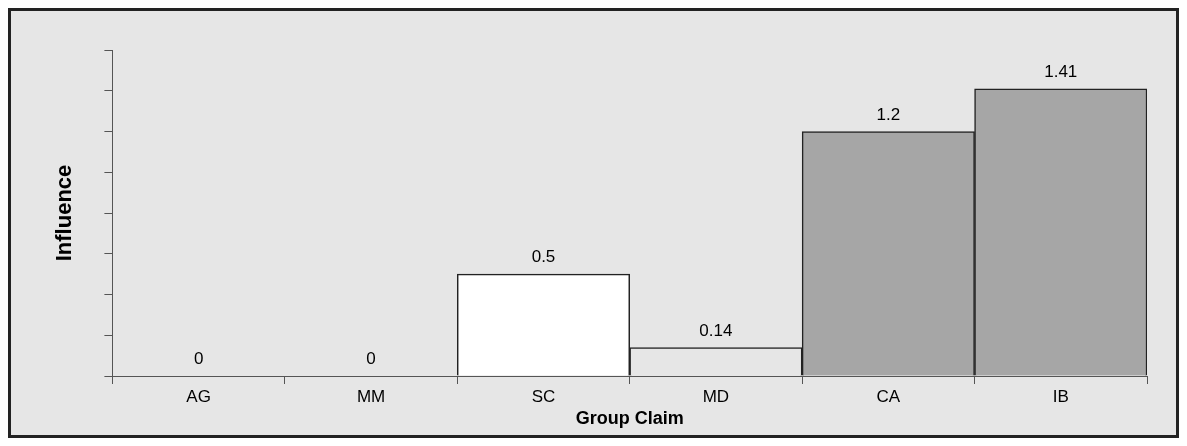 The image size is (1187, 446). Describe the element at coordinates (716, 396) in the screenshot. I see `x-tick-label: MD` at that location.